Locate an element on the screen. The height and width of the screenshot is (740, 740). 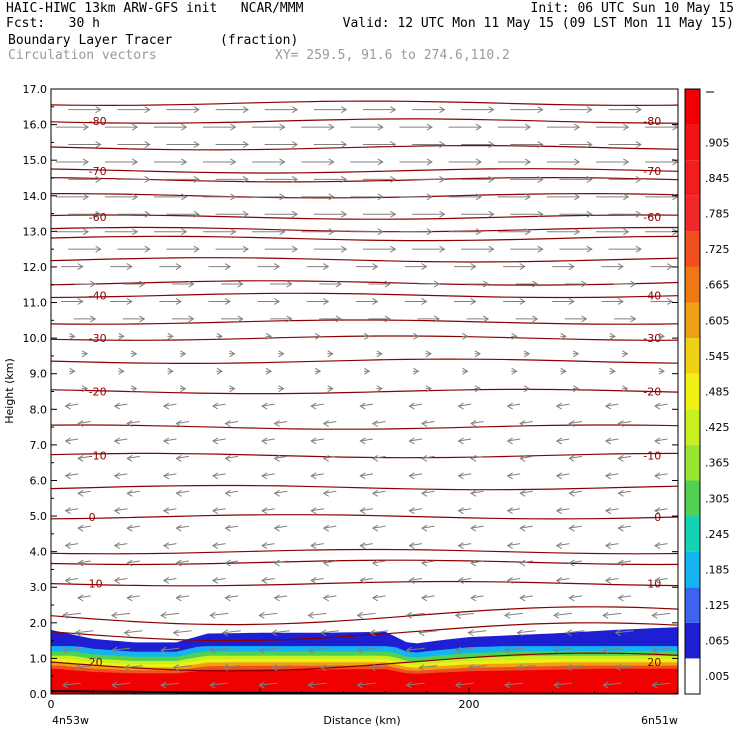
colorbar-label: .065 is located at coordinates (717, 641).